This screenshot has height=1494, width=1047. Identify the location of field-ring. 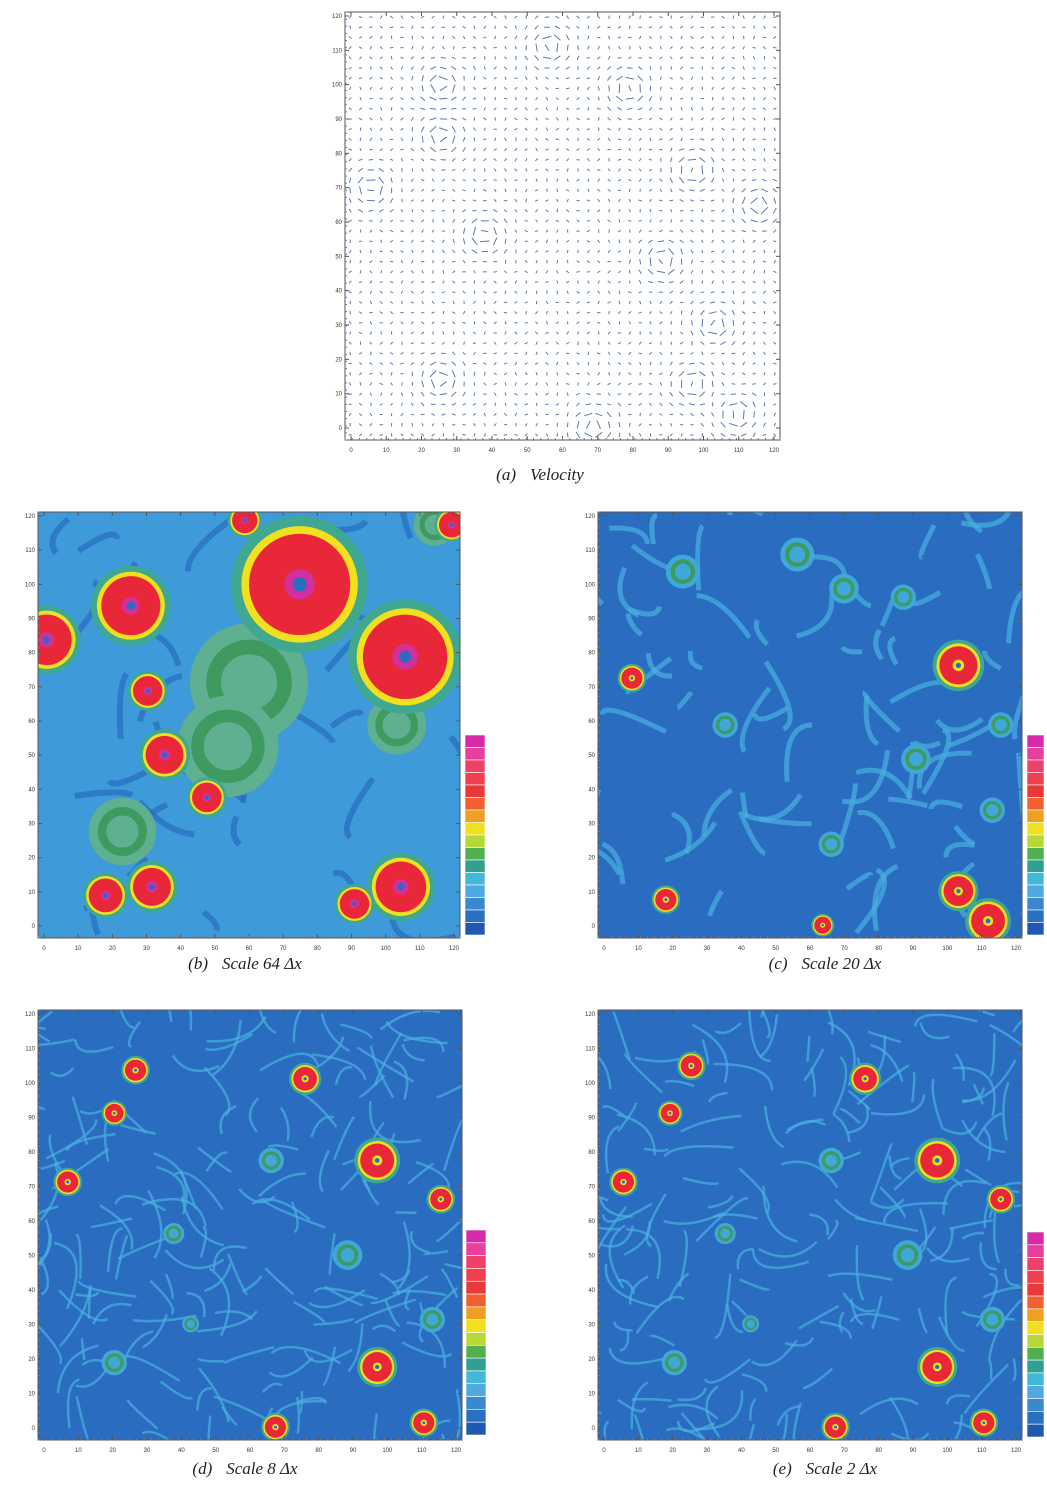
(271, 1160).